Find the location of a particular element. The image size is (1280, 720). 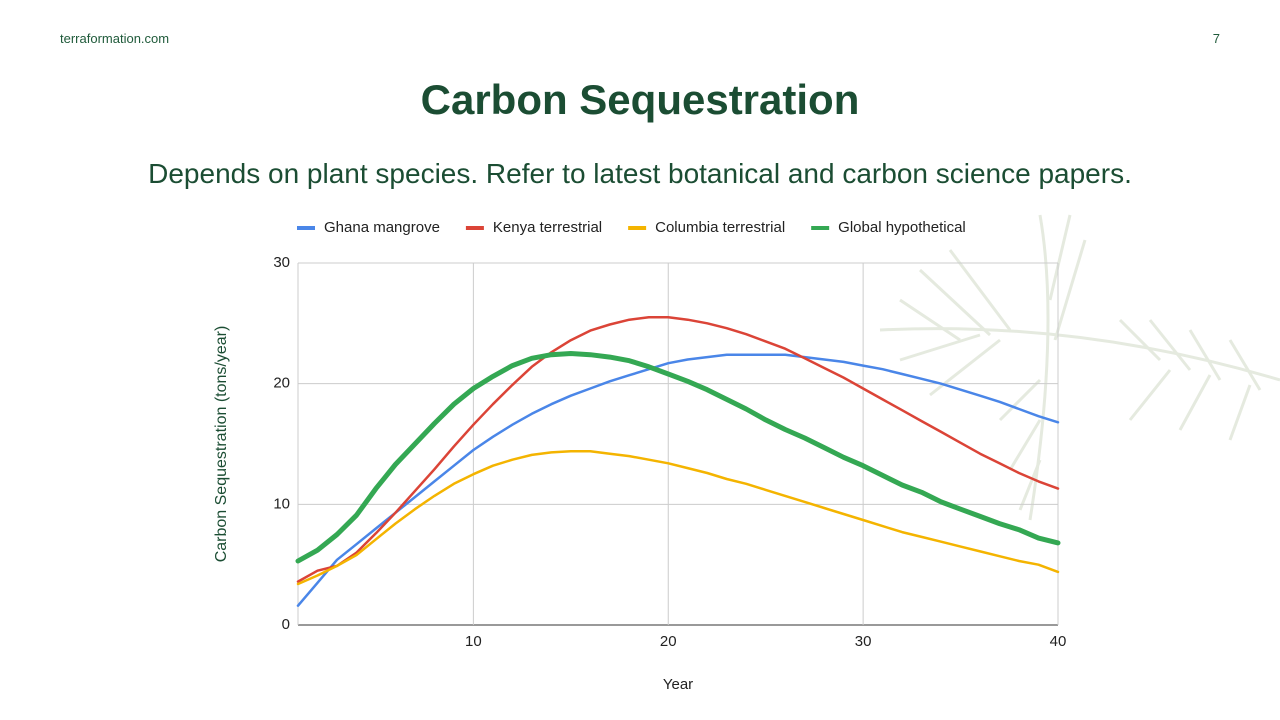

slide-title: Carbon Sequestration is located at coordinates (640, 99).